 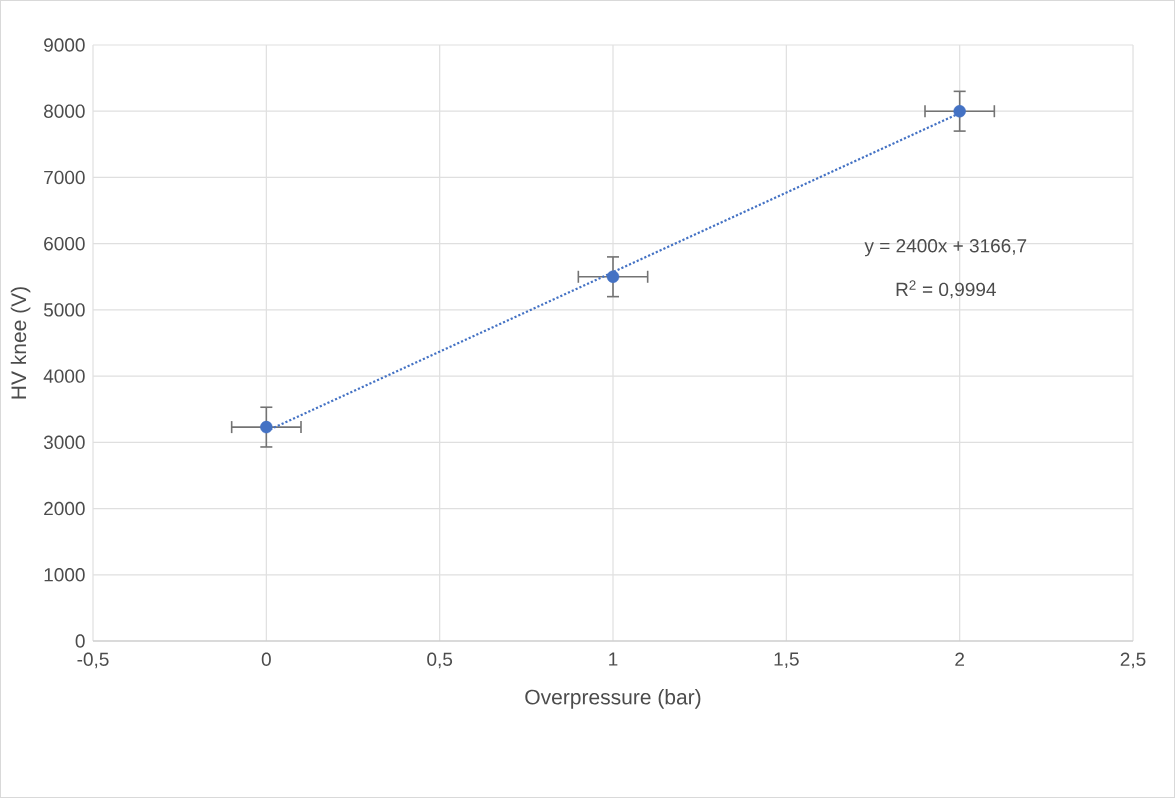 I want to click on y-tick-label: 1000, so click(x=64, y=575).